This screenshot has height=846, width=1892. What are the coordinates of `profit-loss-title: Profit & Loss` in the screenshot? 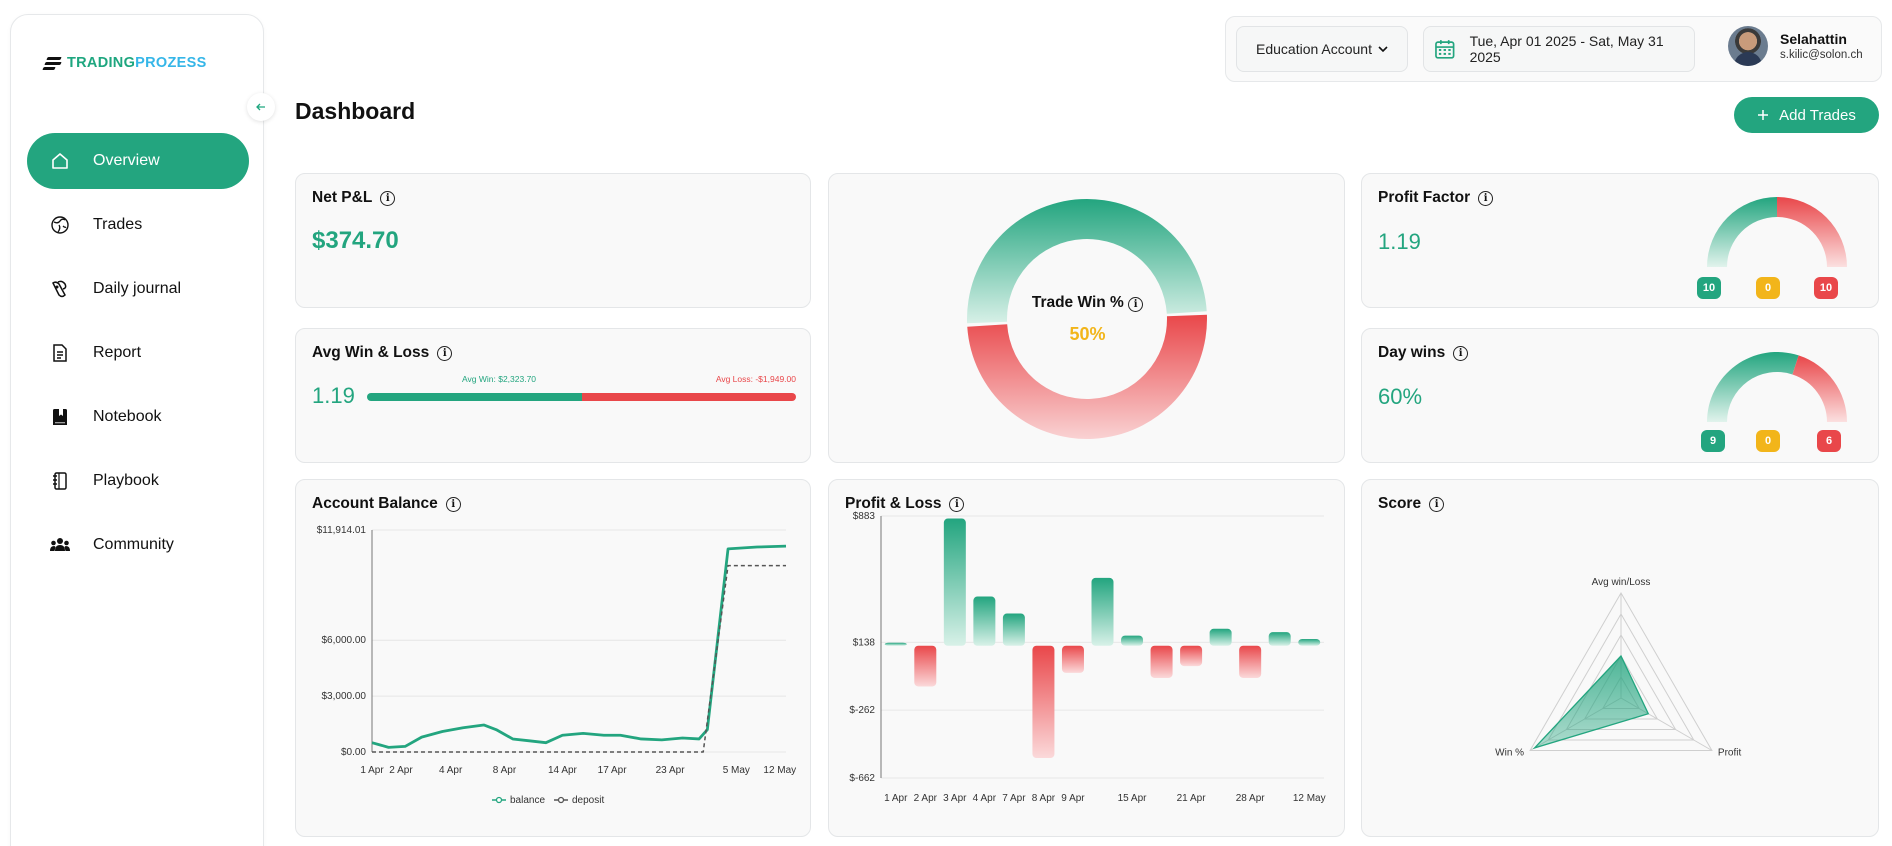 It's located at (893, 503).